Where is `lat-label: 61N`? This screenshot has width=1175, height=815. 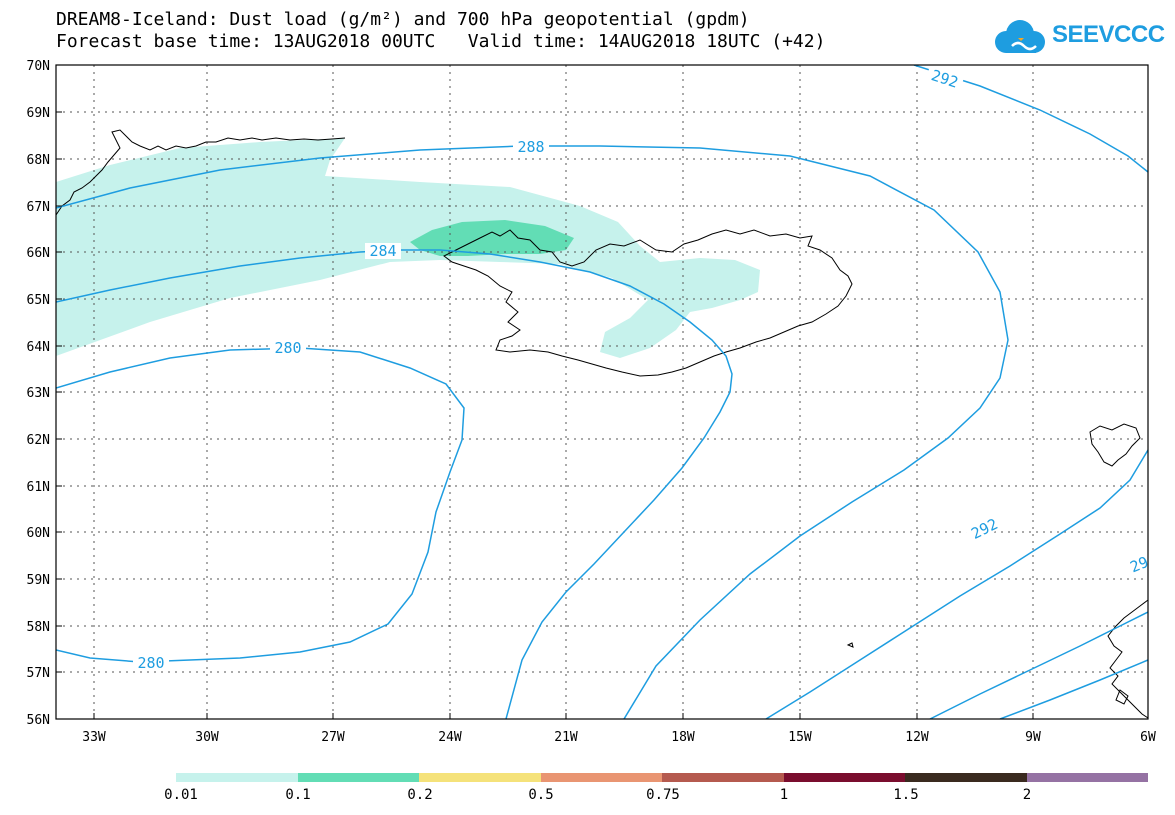
lat-label: 61N is located at coordinates (38, 487).